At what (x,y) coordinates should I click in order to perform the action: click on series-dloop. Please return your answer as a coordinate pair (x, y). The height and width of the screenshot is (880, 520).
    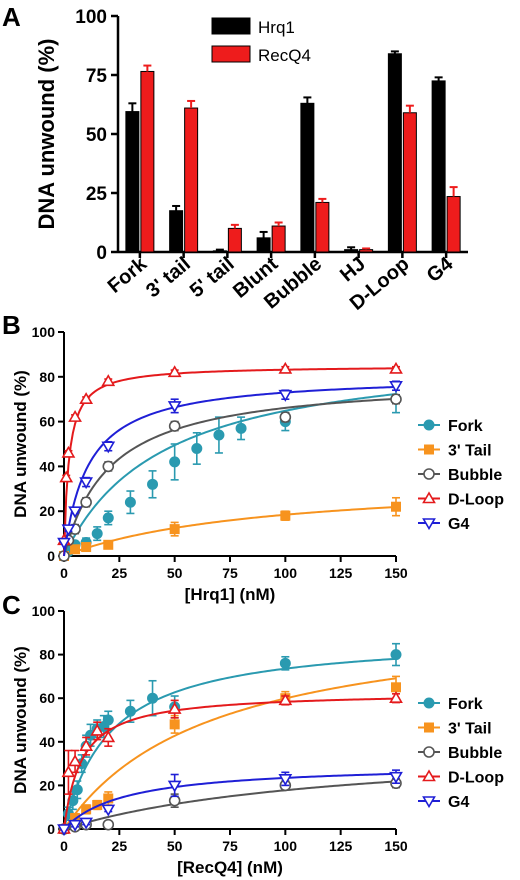
    Looking at the image, I should click on (230, 762).